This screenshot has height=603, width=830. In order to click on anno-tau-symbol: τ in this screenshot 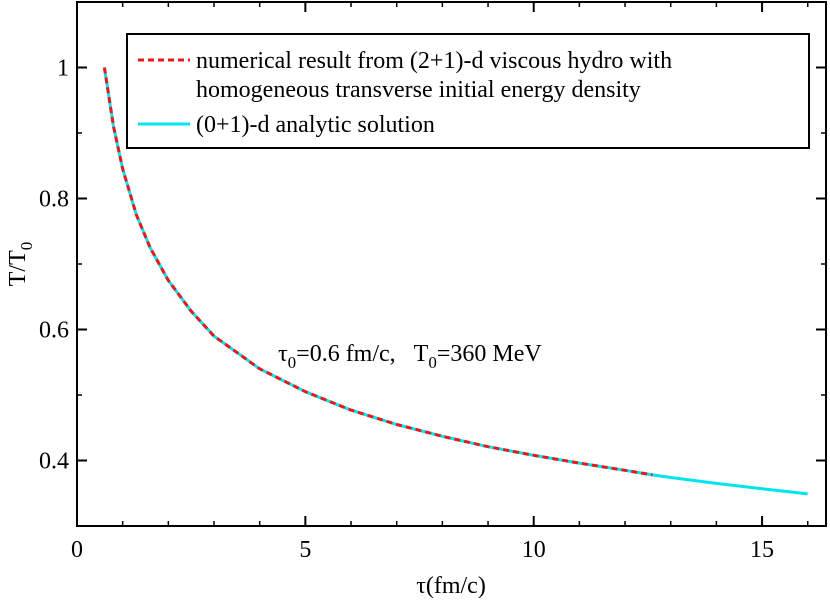, I will do `click(283, 354)`.